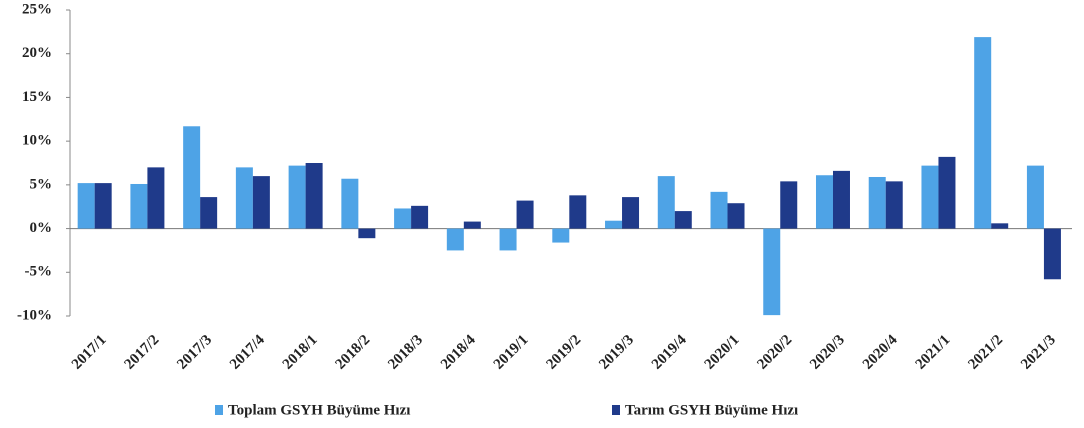 This screenshot has width=1084, height=428. What do you see at coordinates (458, 352) in the screenshot?
I see `x-tick-label: 2018/4` at bounding box center [458, 352].